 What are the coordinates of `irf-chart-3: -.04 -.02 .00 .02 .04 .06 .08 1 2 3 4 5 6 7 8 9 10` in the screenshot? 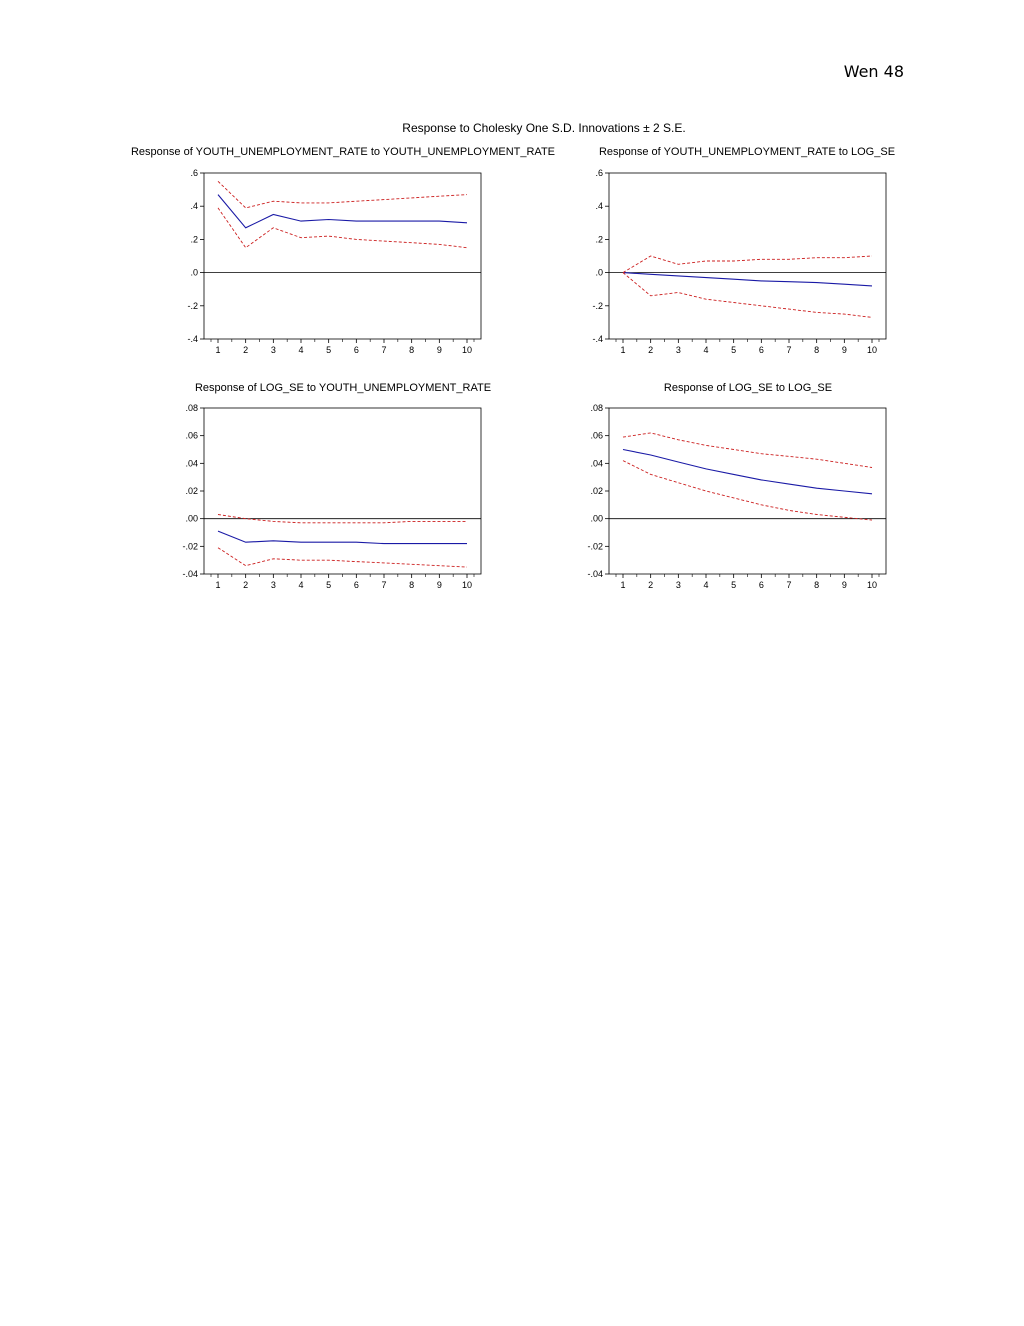 It's located at (332, 496).